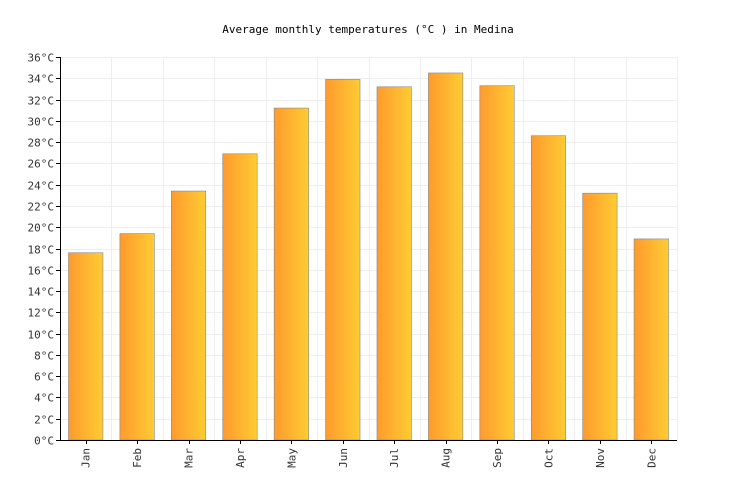  What do you see at coordinates (44, 377) in the screenshot?
I see `y-tick-label: 6°C` at bounding box center [44, 377].